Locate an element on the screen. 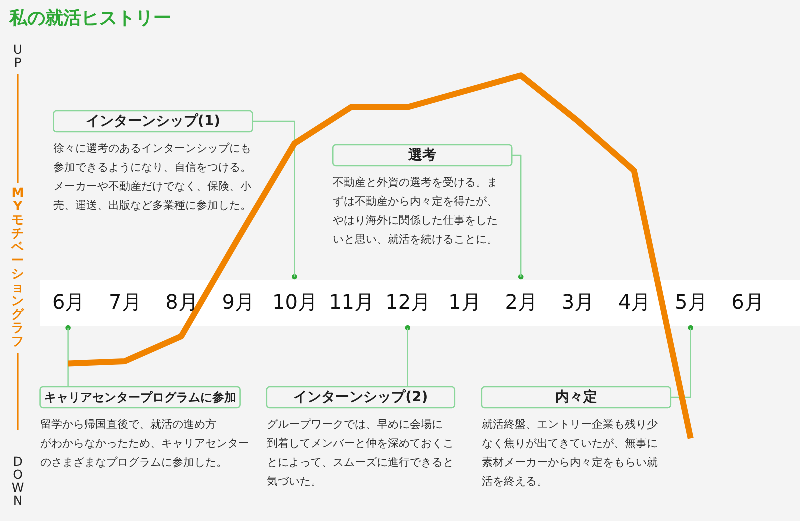 This screenshot has height=521, width=800. annotation: 不動産と外資の選考を受ける。まずは不動産から内々定を得たが、やはり海外に関係した仕事をしたいと思い、就活を続けることに。 is located at coordinates (415, 211).